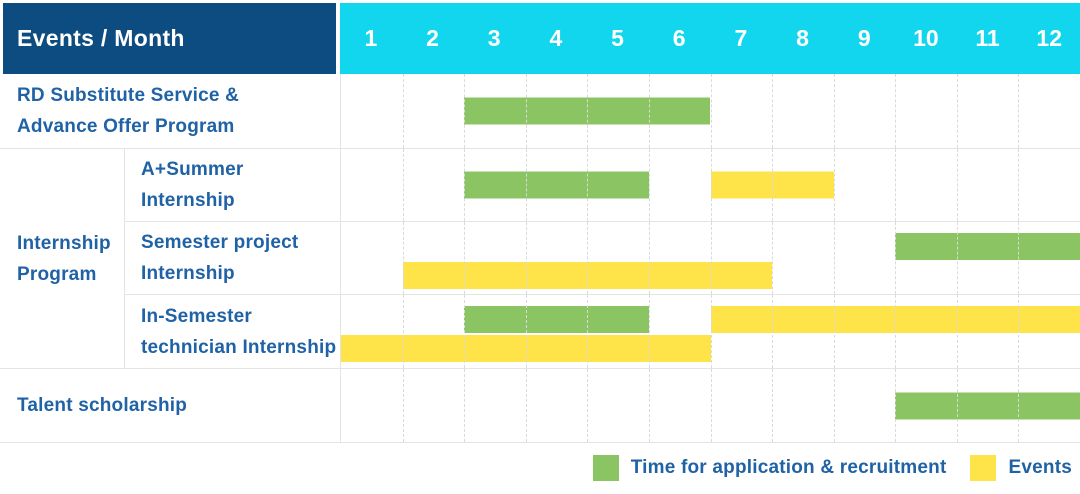  Describe the element at coordinates (239, 347) in the screenshot. I see `row-label-line: technician Internship` at that location.